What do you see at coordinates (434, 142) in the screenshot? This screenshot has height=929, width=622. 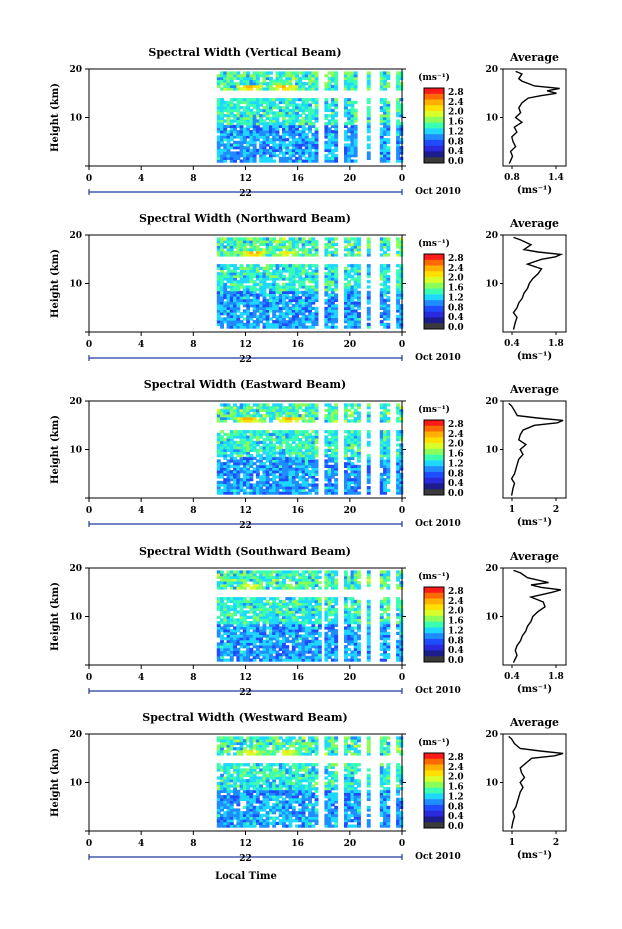 I see `colorbar-swatch` at bounding box center [434, 142].